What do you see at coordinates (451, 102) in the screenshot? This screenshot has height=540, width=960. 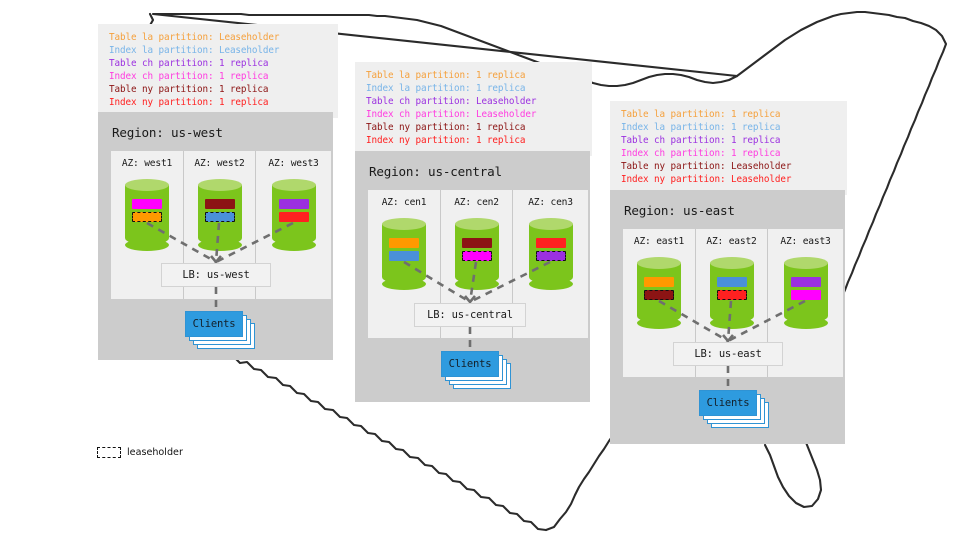 I see `spec-line: Table ch partition: Leaseholder` at bounding box center [451, 102].